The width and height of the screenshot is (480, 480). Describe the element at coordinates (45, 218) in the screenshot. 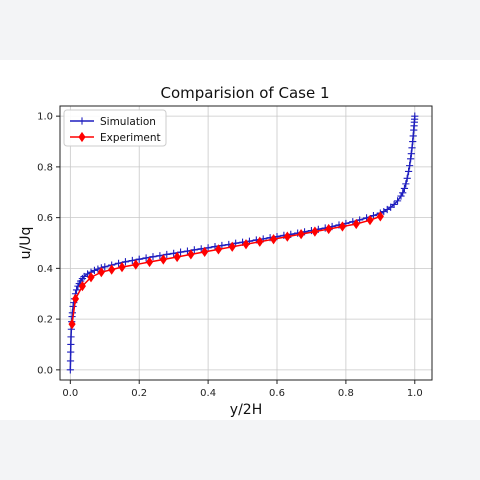

I see `y-tick-label: 0.6` at that location.